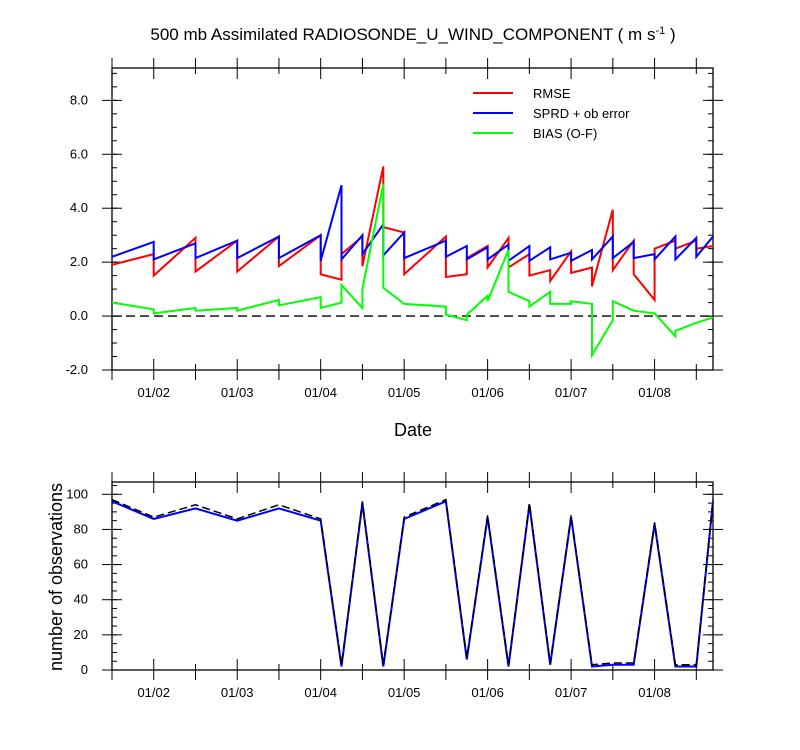 The image size is (800, 750). What do you see at coordinates (77, 369) in the screenshot?
I see `y-tick-label: -2.0` at bounding box center [77, 369].